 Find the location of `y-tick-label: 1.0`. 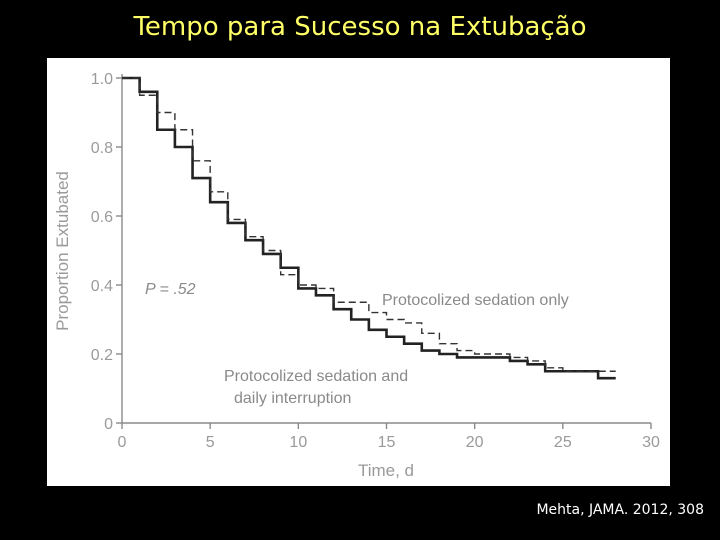

y-tick-label: 1.0 is located at coordinates (102, 79).